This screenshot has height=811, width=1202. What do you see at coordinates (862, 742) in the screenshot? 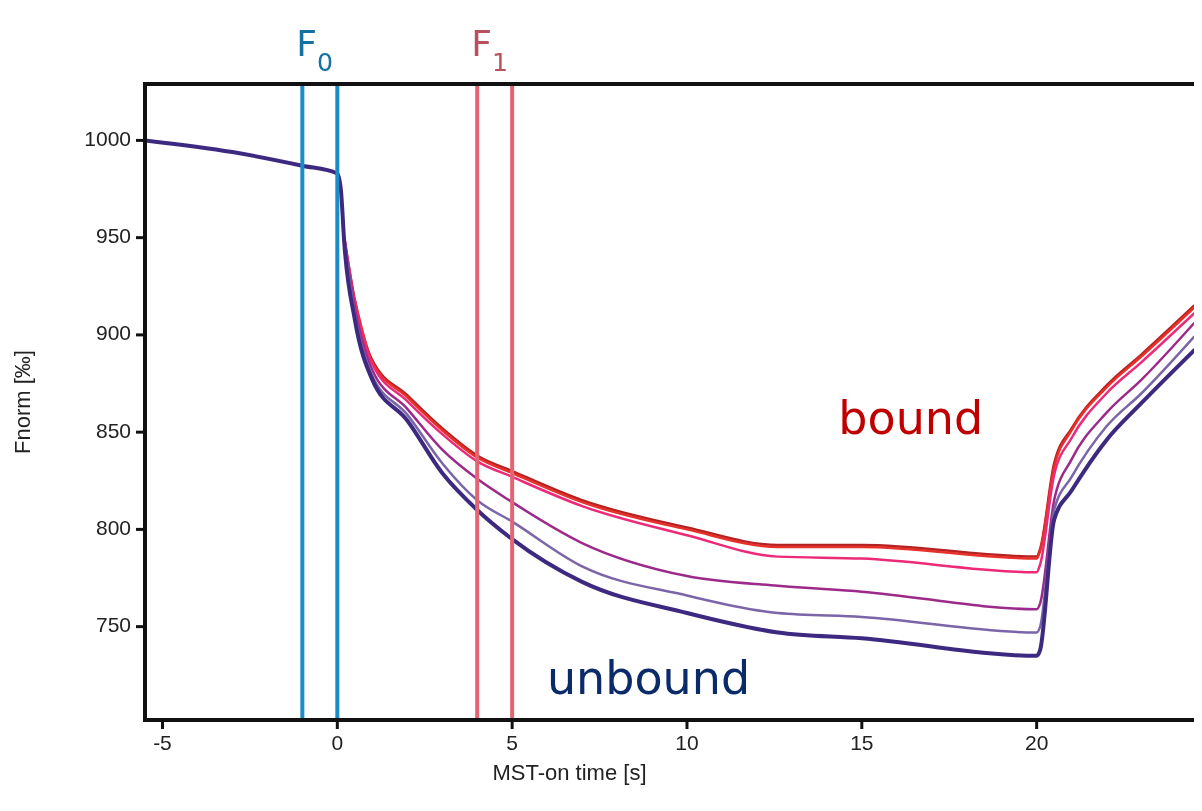
I see `x-tick-label: 15` at bounding box center [862, 742].